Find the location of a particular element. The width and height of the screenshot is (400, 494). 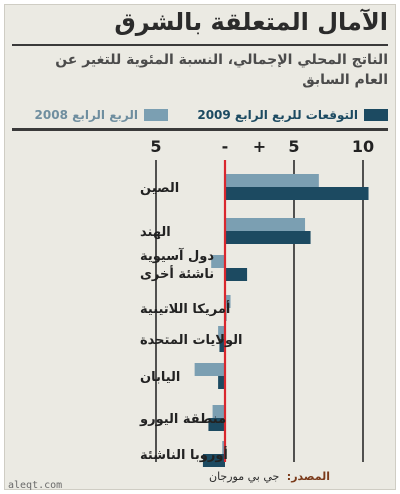

chart-title: الآمال المتعلقة بالشرق is located at coordinates (251, 22).